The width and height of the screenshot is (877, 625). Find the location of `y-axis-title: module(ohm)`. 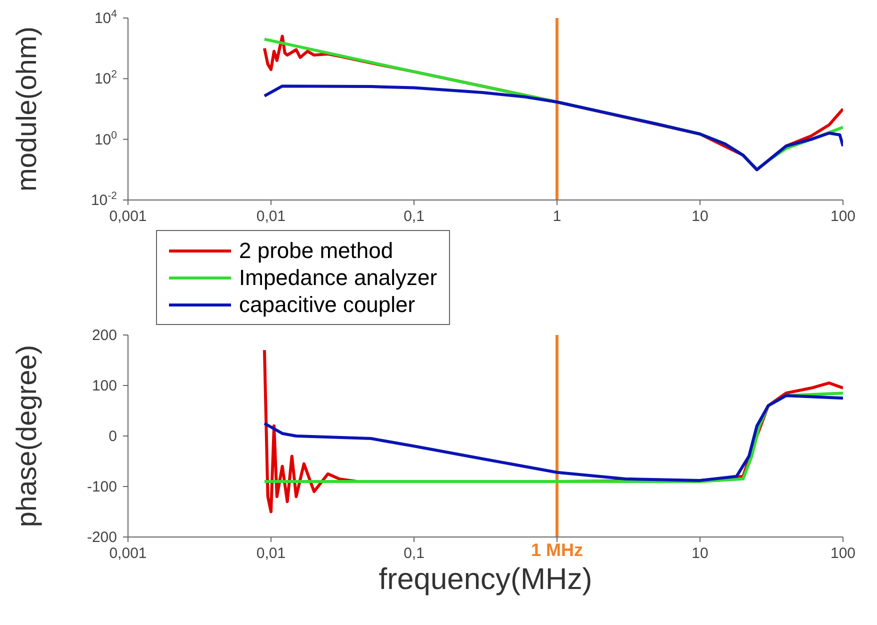

y-axis-title: module(ohm) is located at coordinates (26, 109).